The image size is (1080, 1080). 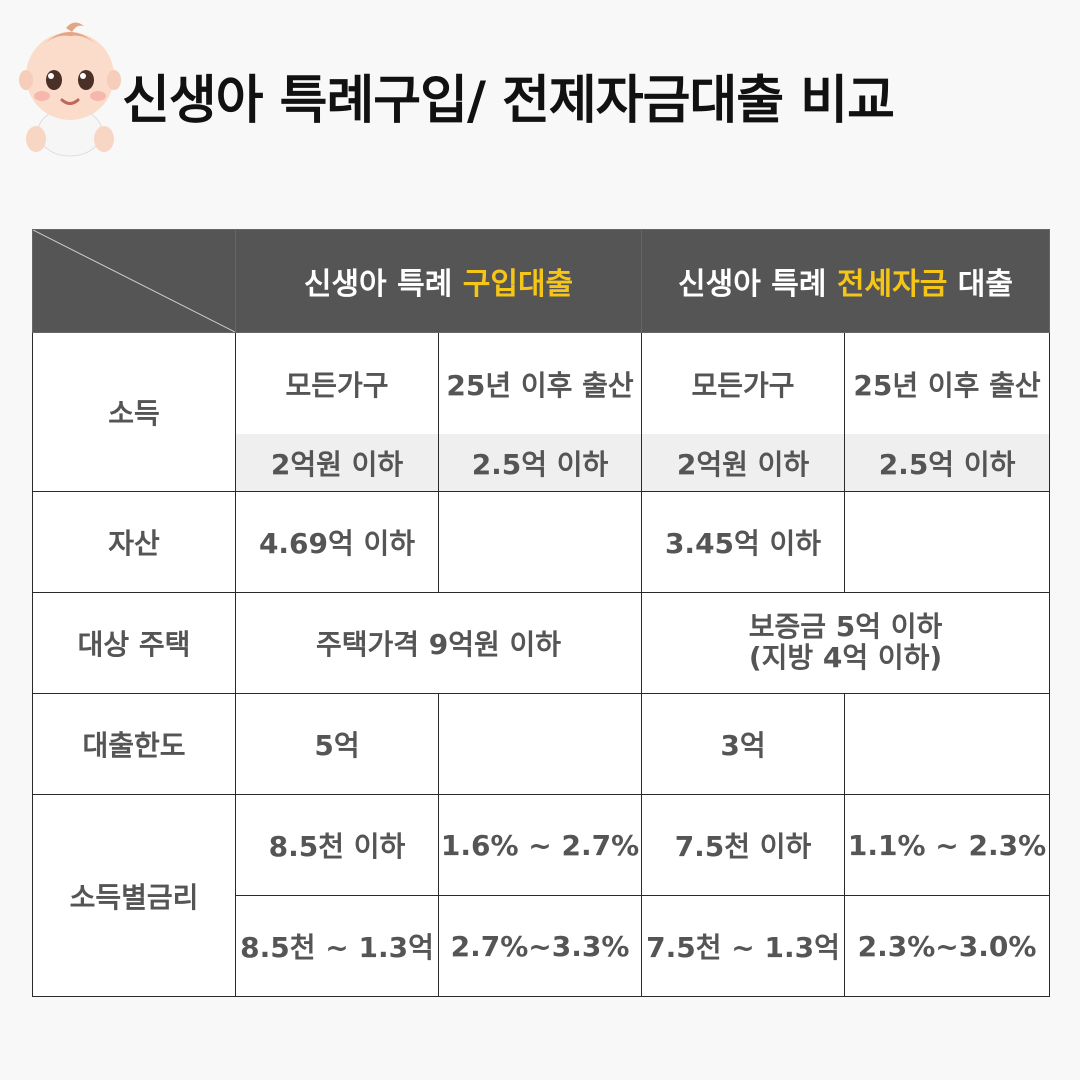 I want to click on corner-cell, so click(x=134, y=281).